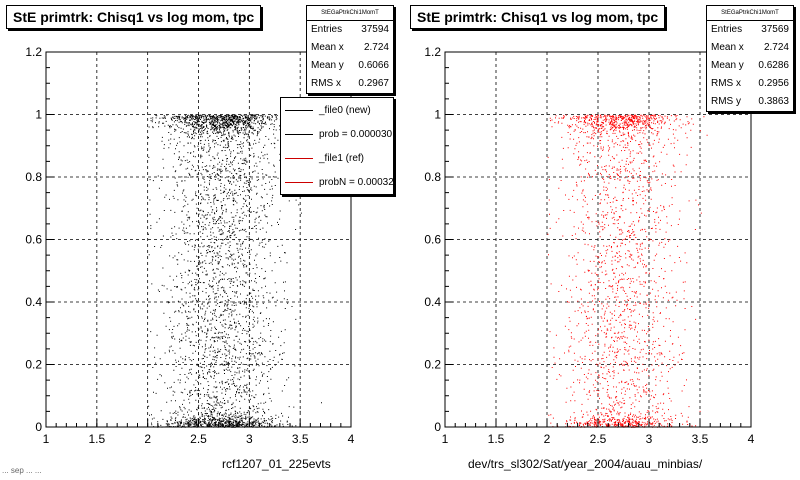 This screenshot has height=480, width=800. Describe the element at coordinates (750, 30) in the screenshot. I see `stats-row: Entries 37569` at that location.